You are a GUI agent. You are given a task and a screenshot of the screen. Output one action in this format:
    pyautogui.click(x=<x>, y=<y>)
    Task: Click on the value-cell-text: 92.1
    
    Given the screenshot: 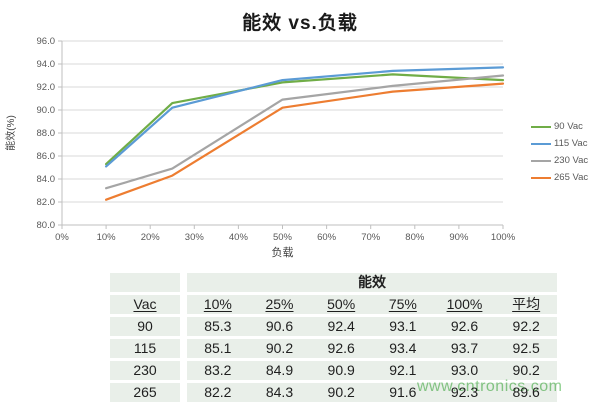 What is the action you would take?
    pyautogui.click(x=403, y=370)
    